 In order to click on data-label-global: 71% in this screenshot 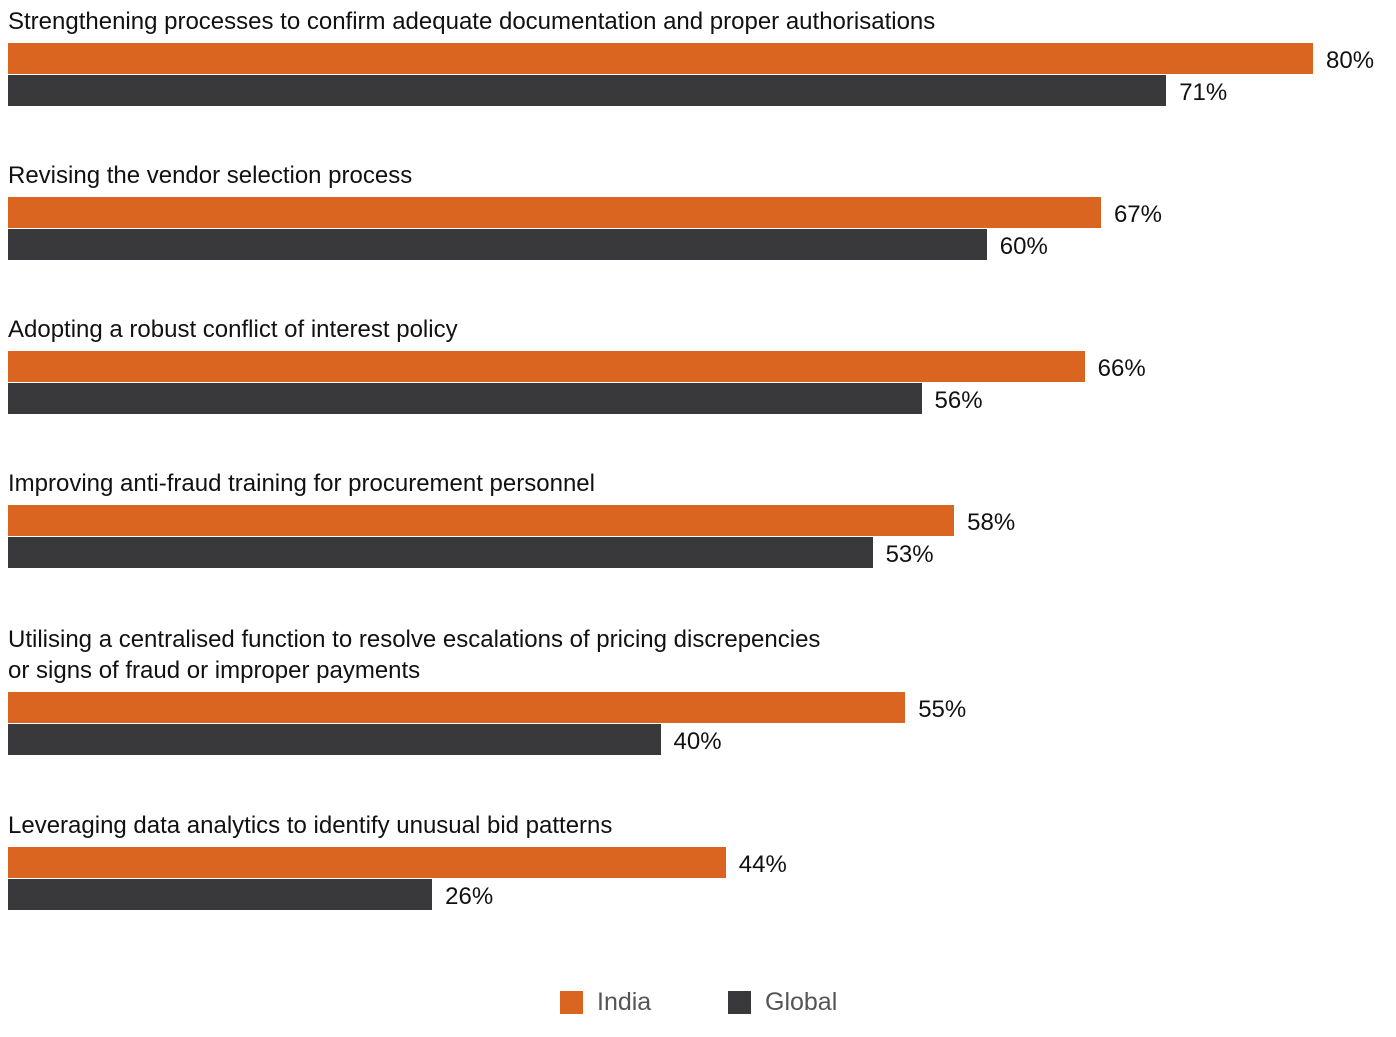, I will do `click(1203, 92)`.